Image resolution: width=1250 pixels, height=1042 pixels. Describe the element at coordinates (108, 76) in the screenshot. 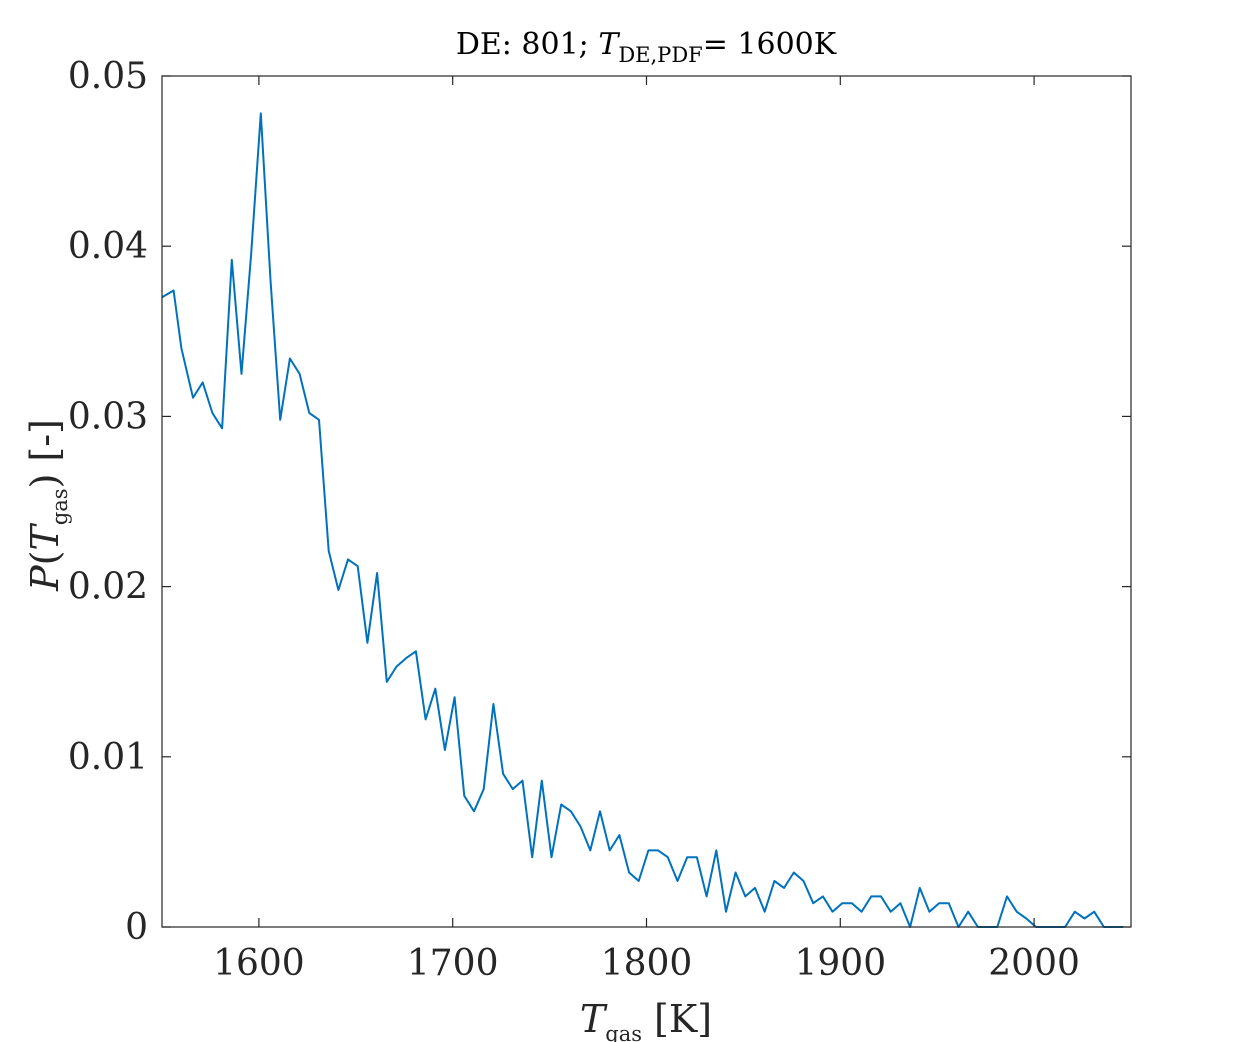

I see `y-tick-label: 0.05` at that location.